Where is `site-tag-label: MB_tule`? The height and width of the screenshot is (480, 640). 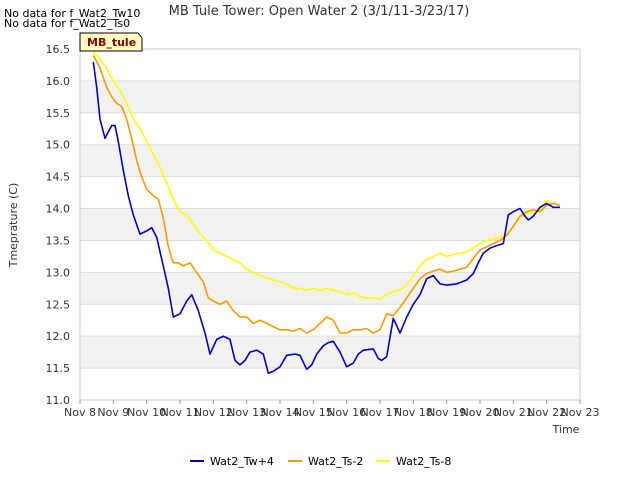 site-tag-label: MB_tule is located at coordinates (111, 42).